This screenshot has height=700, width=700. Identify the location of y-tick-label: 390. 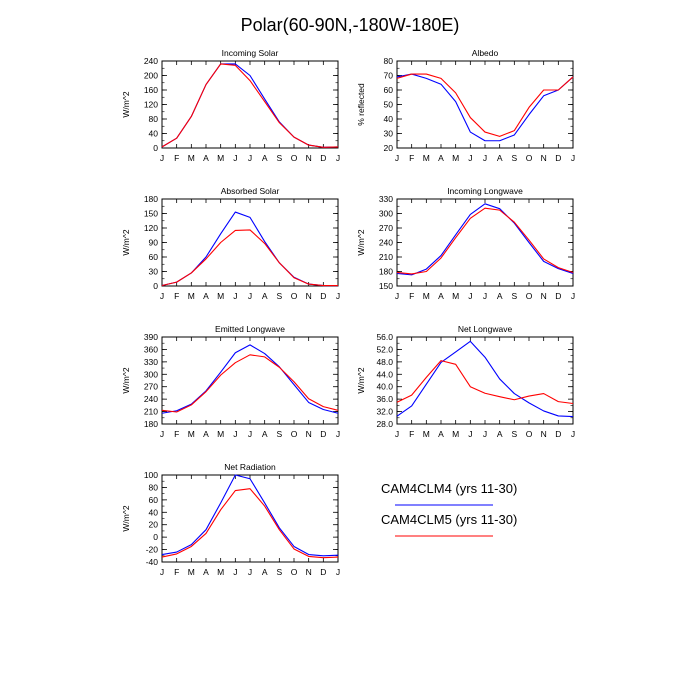
(151, 337).